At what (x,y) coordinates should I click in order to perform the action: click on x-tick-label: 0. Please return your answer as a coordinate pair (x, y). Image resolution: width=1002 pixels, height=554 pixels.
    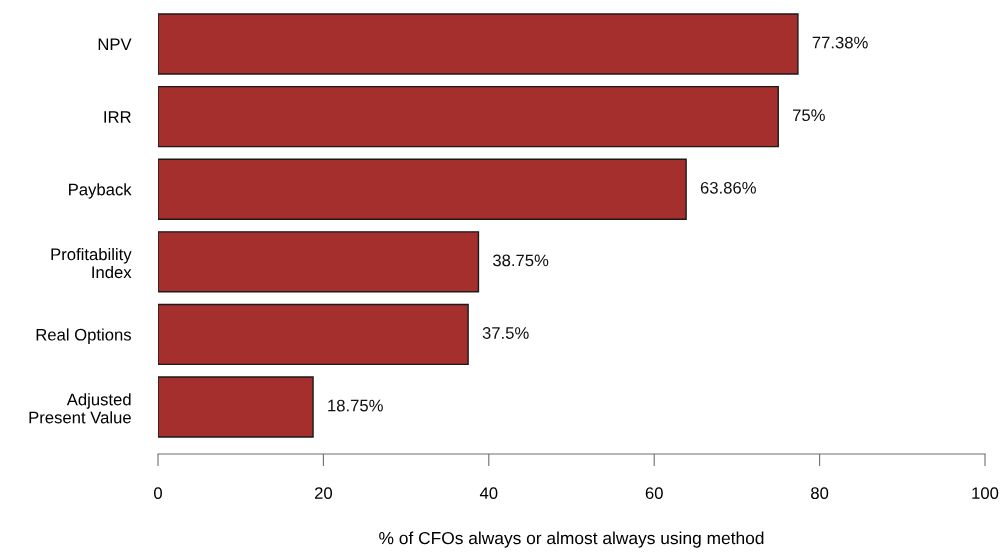
    Looking at the image, I should click on (158, 493).